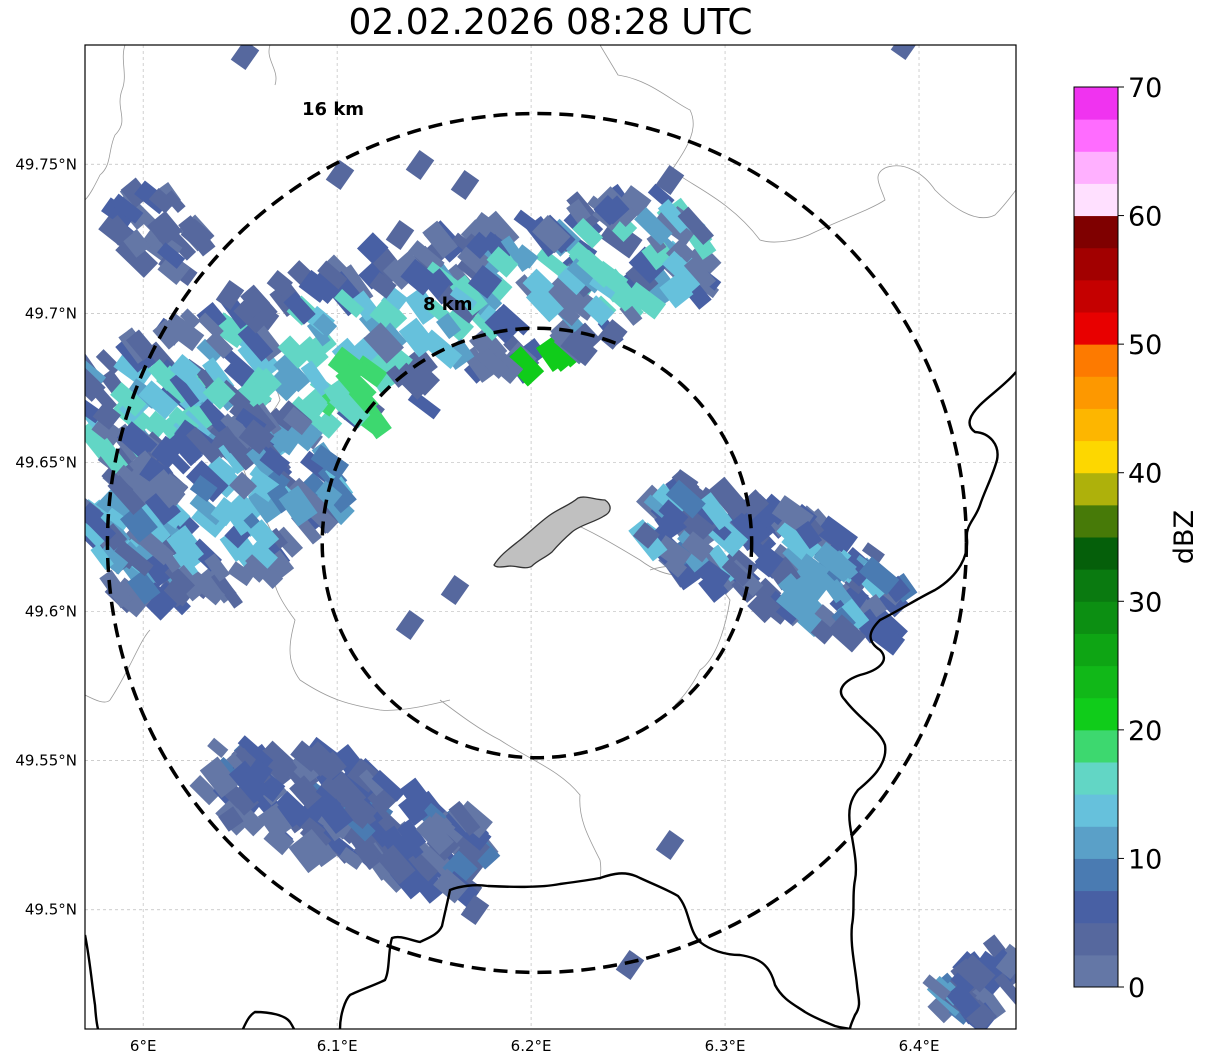 This screenshot has width=1207, height=1064. Describe the element at coordinates (1096, 537) in the screenshot. I see `colorbar-frame` at that location.